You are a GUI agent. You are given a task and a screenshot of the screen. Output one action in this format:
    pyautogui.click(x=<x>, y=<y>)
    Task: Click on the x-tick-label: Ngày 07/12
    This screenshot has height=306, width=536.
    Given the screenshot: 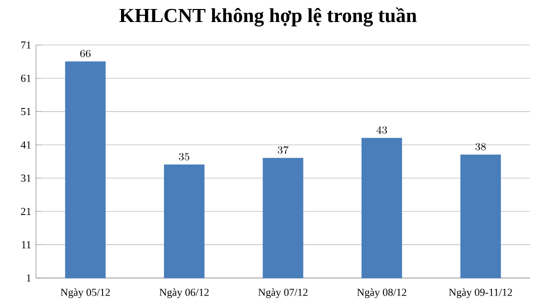 What is the action you would take?
    pyautogui.click(x=283, y=293)
    